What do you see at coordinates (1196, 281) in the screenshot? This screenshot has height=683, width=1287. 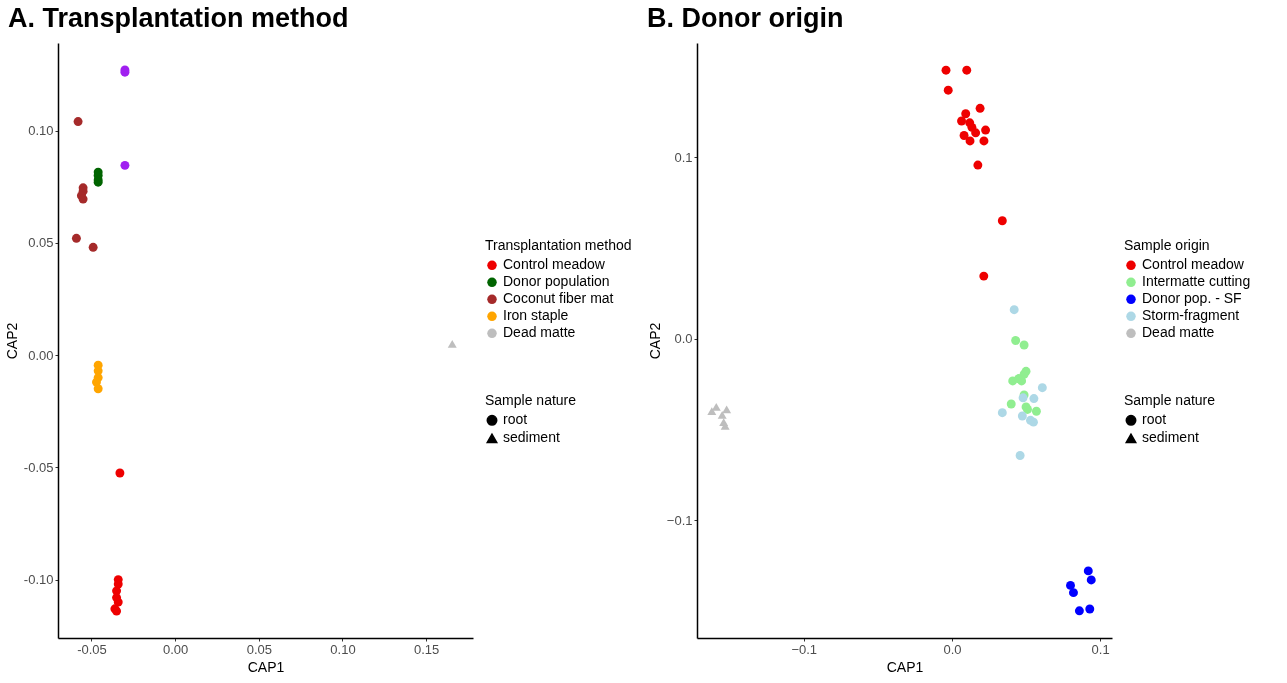 I see `legend-label: Intermatte cutting` at bounding box center [1196, 281].